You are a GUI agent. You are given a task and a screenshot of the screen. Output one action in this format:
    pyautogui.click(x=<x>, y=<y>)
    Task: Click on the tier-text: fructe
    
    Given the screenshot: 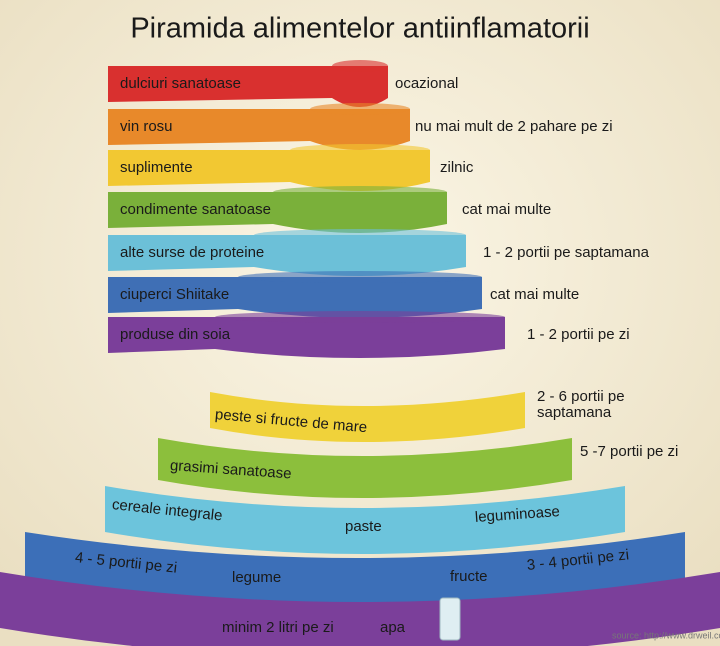 What is the action you would take?
    pyautogui.click(x=469, y=576)
    